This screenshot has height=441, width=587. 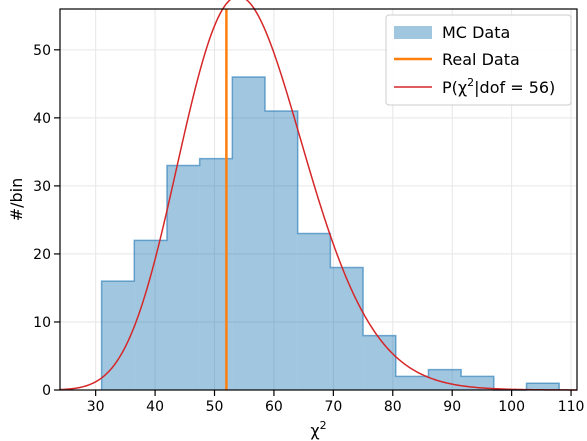 What do you see at coordinates (96, 407) in the screenshot?
I see `x-tick-label: 30` at bounding box center [96, 407].